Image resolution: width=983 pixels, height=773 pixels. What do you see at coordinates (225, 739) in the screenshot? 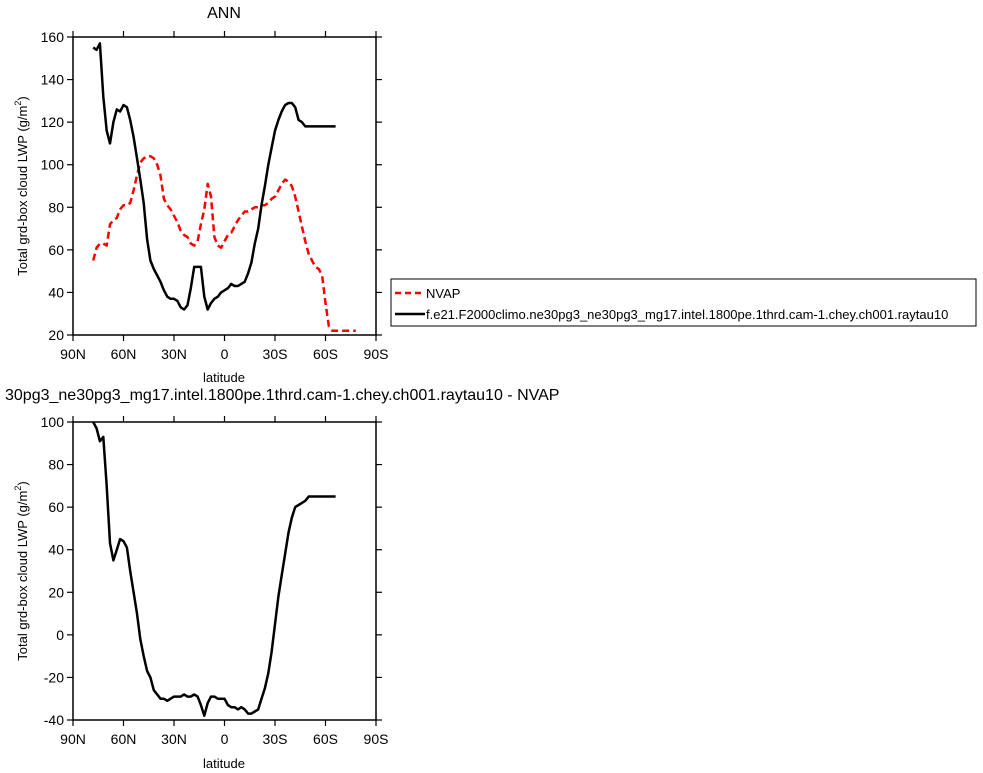
I see `bottom-xtick-label-3: 0` at bounding box center [225, 739].